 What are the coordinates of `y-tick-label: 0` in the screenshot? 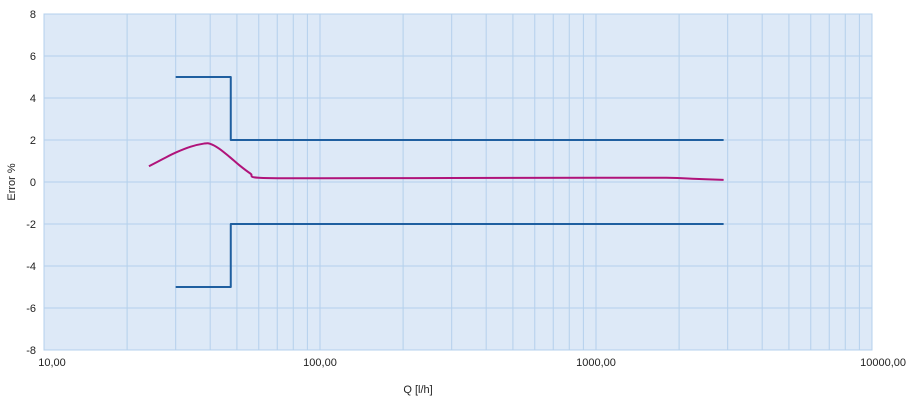 It's located at (33, 183).